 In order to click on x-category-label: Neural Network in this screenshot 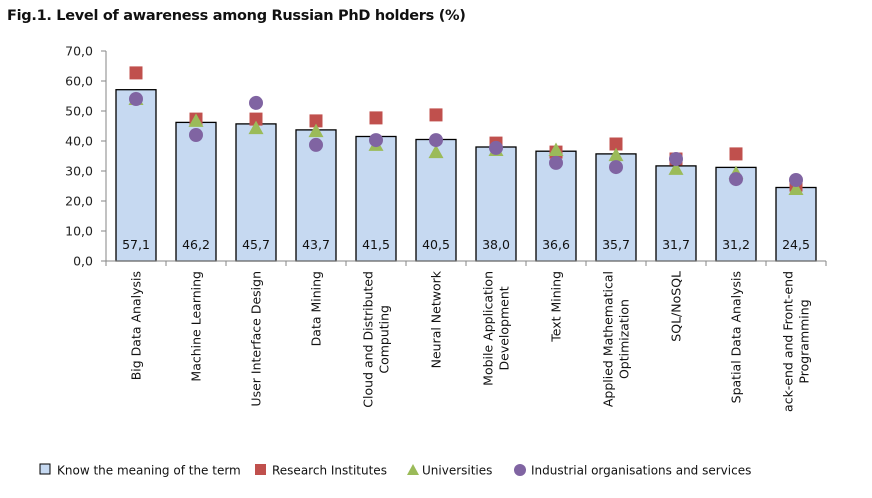, I will do `click(436, 319)`.